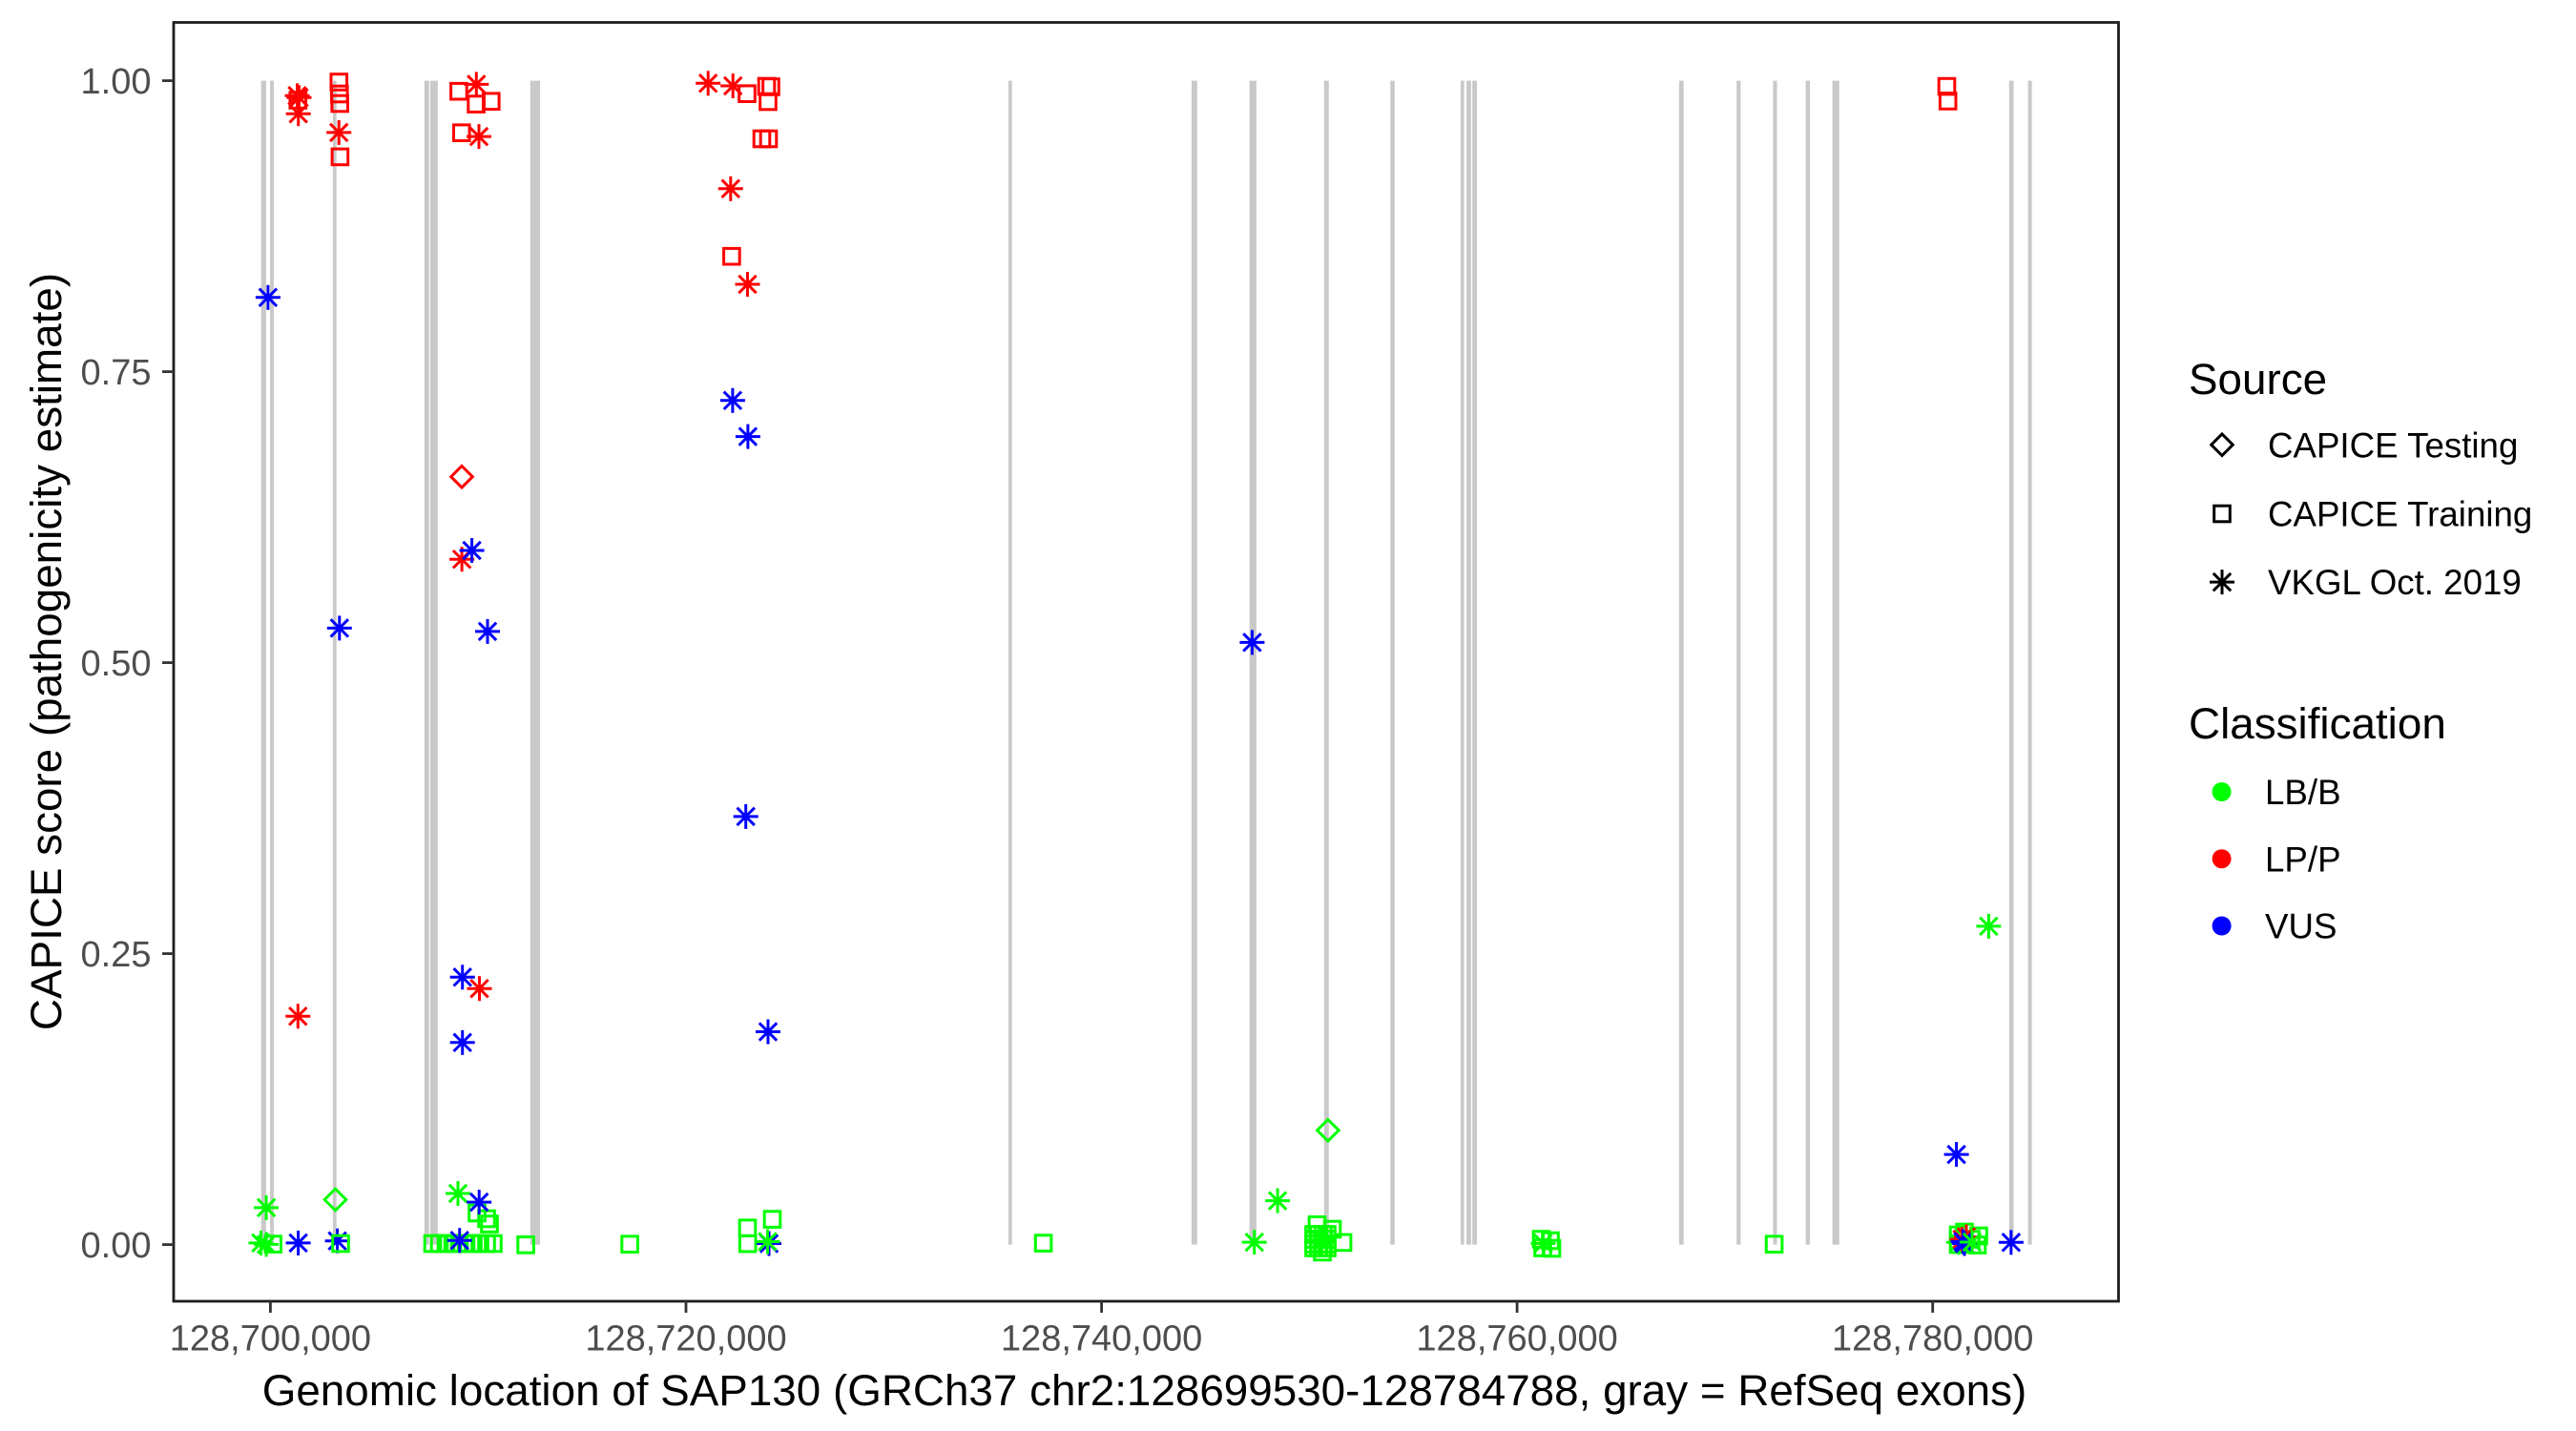  What do you see at coordinates (116, 373) in the screenshot?
I see `svg-text: 0.75` at bounding box center [116, 373].